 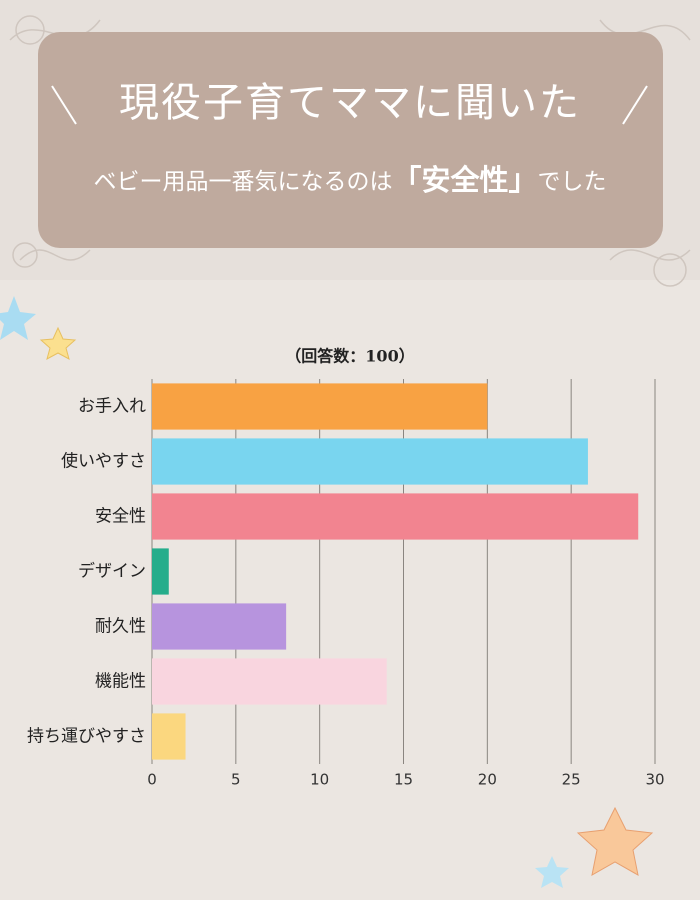 What do you see at coordinates (120, 682) in the screenshot?
I see `y-tick-label: 機能性` at bounding box center [120, 682].